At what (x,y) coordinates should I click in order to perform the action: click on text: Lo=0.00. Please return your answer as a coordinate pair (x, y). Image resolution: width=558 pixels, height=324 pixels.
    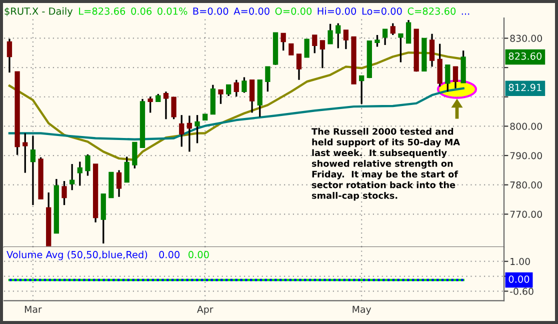
    Looking at the image, I should click on (382, 11).